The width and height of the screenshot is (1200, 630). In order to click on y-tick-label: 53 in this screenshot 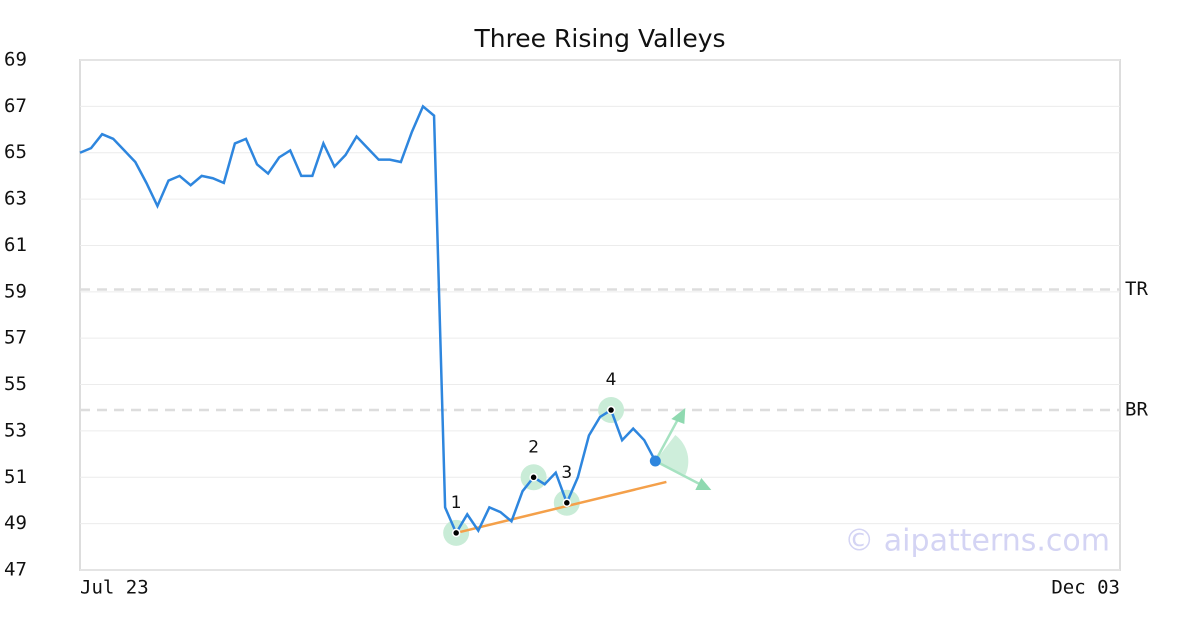, I will do `click(15, 430)`.